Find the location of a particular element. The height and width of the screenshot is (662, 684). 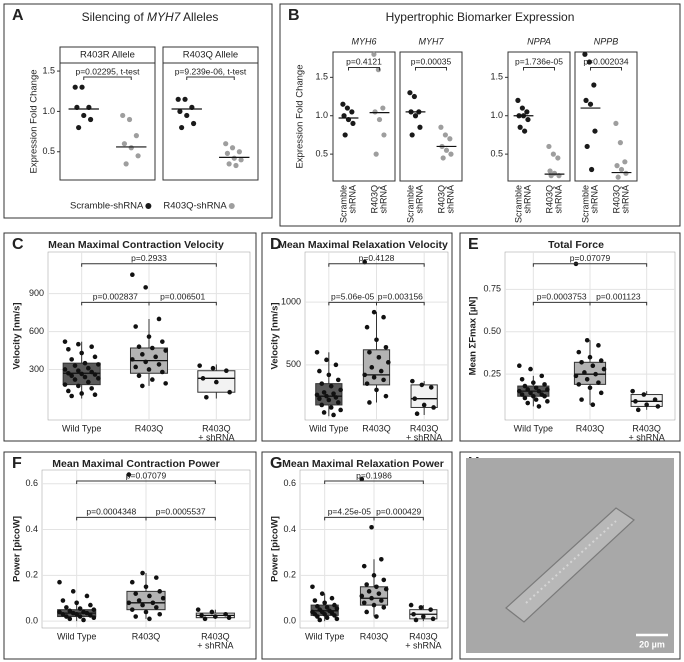

p-value: p=0.0004348 is located at coordinates (111, 512).